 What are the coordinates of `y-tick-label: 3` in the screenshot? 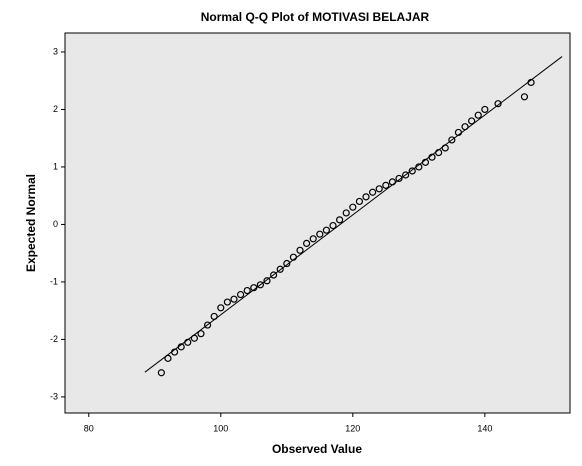 It's located at (55, 51).